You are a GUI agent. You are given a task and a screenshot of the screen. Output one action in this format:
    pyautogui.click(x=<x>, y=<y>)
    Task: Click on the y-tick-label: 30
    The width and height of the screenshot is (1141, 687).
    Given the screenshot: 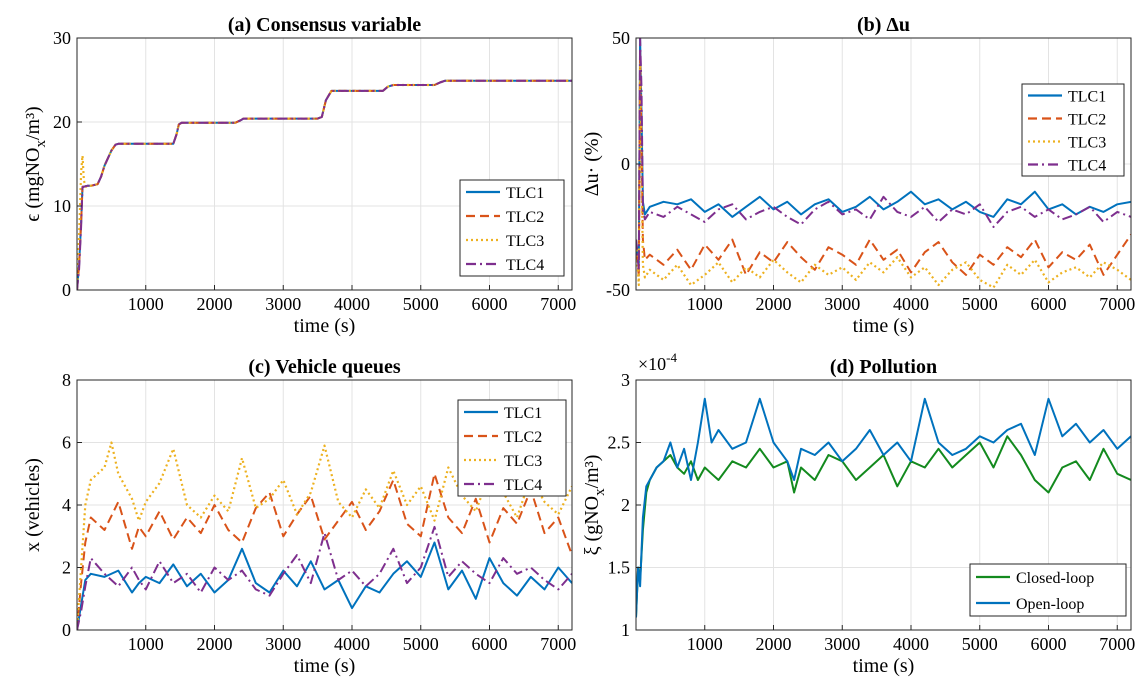 What is the action you would take?
    pyautogui.click(x=62, y=38)
    